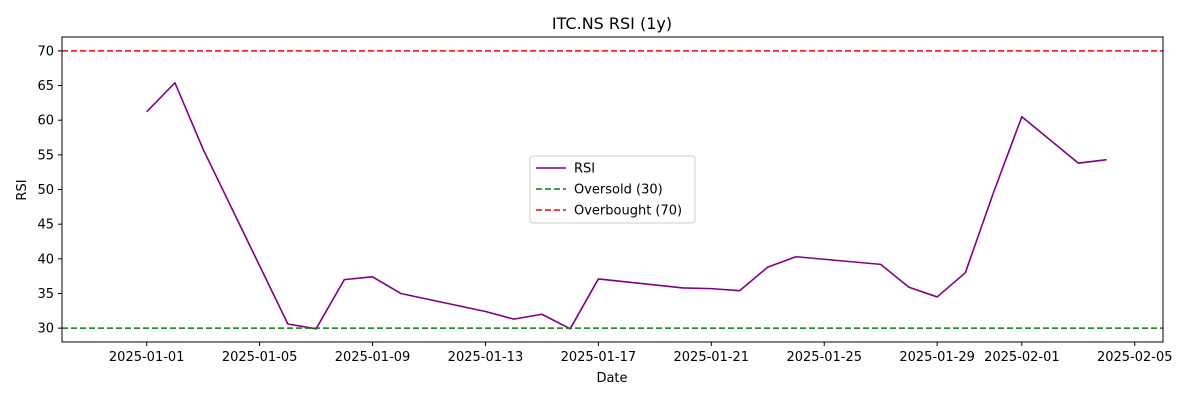 The height and width of the screenshot is (400, 1200). I want to click on y-tick-label: 60, so click(45, 121).